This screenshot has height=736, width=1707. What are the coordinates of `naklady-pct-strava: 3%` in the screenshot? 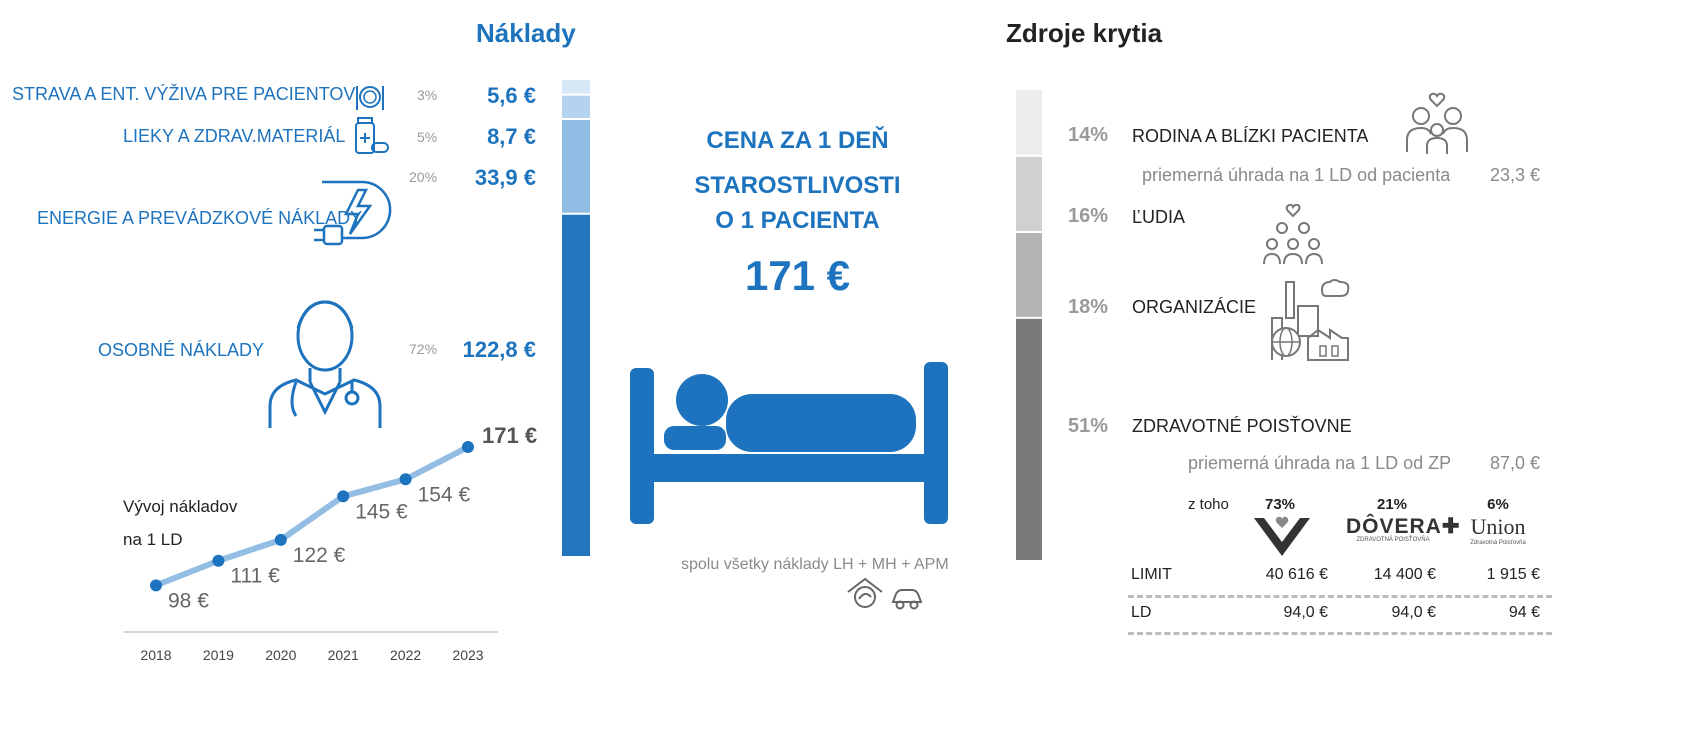 It's located at (427, 95).